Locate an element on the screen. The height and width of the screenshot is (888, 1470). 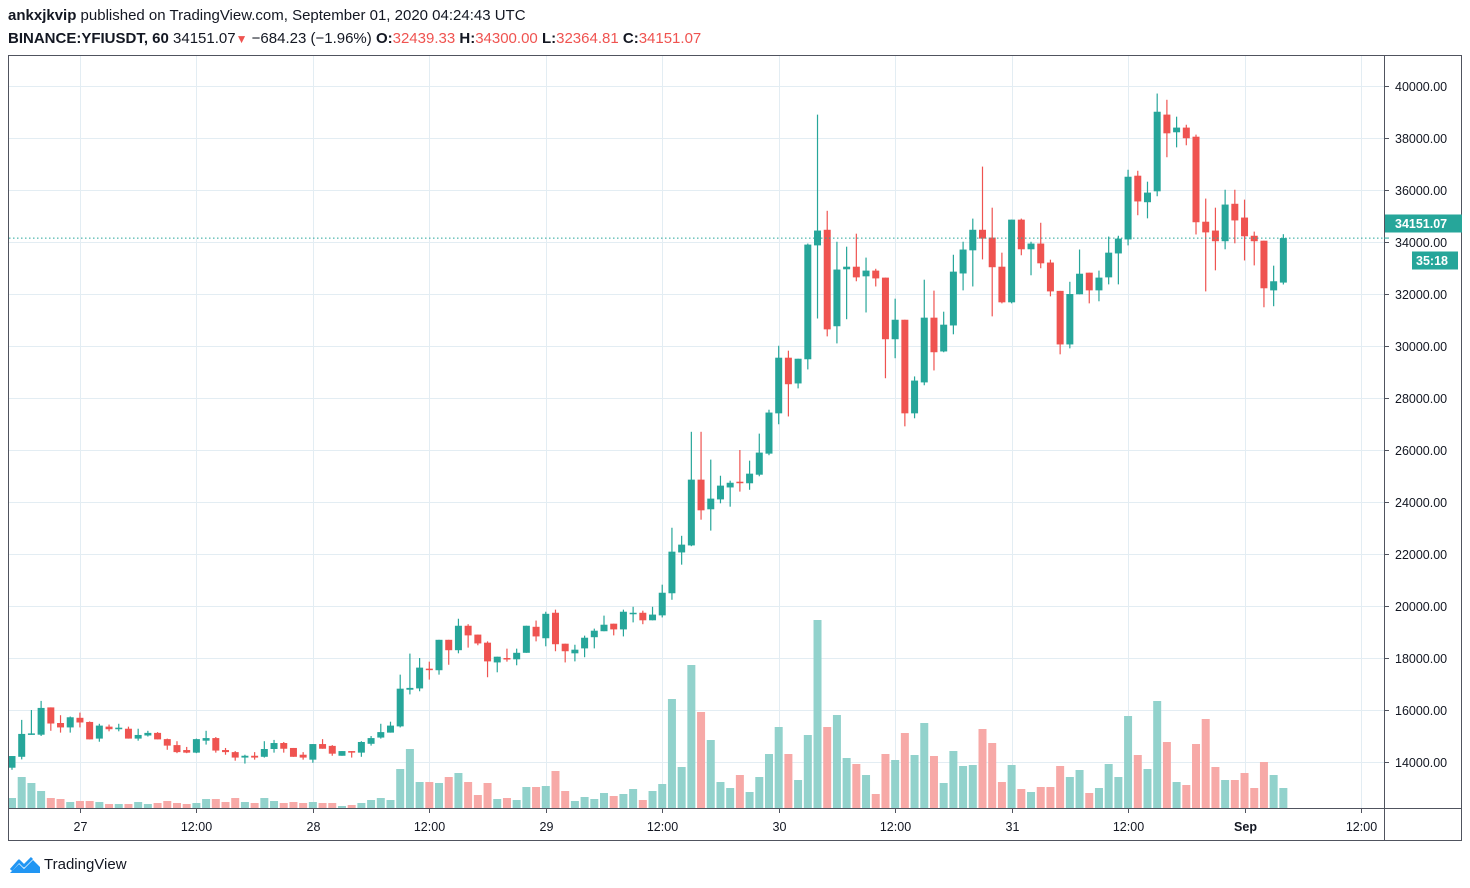
price-tick-label: 14000.00 is located at coordinates (1421, 763).